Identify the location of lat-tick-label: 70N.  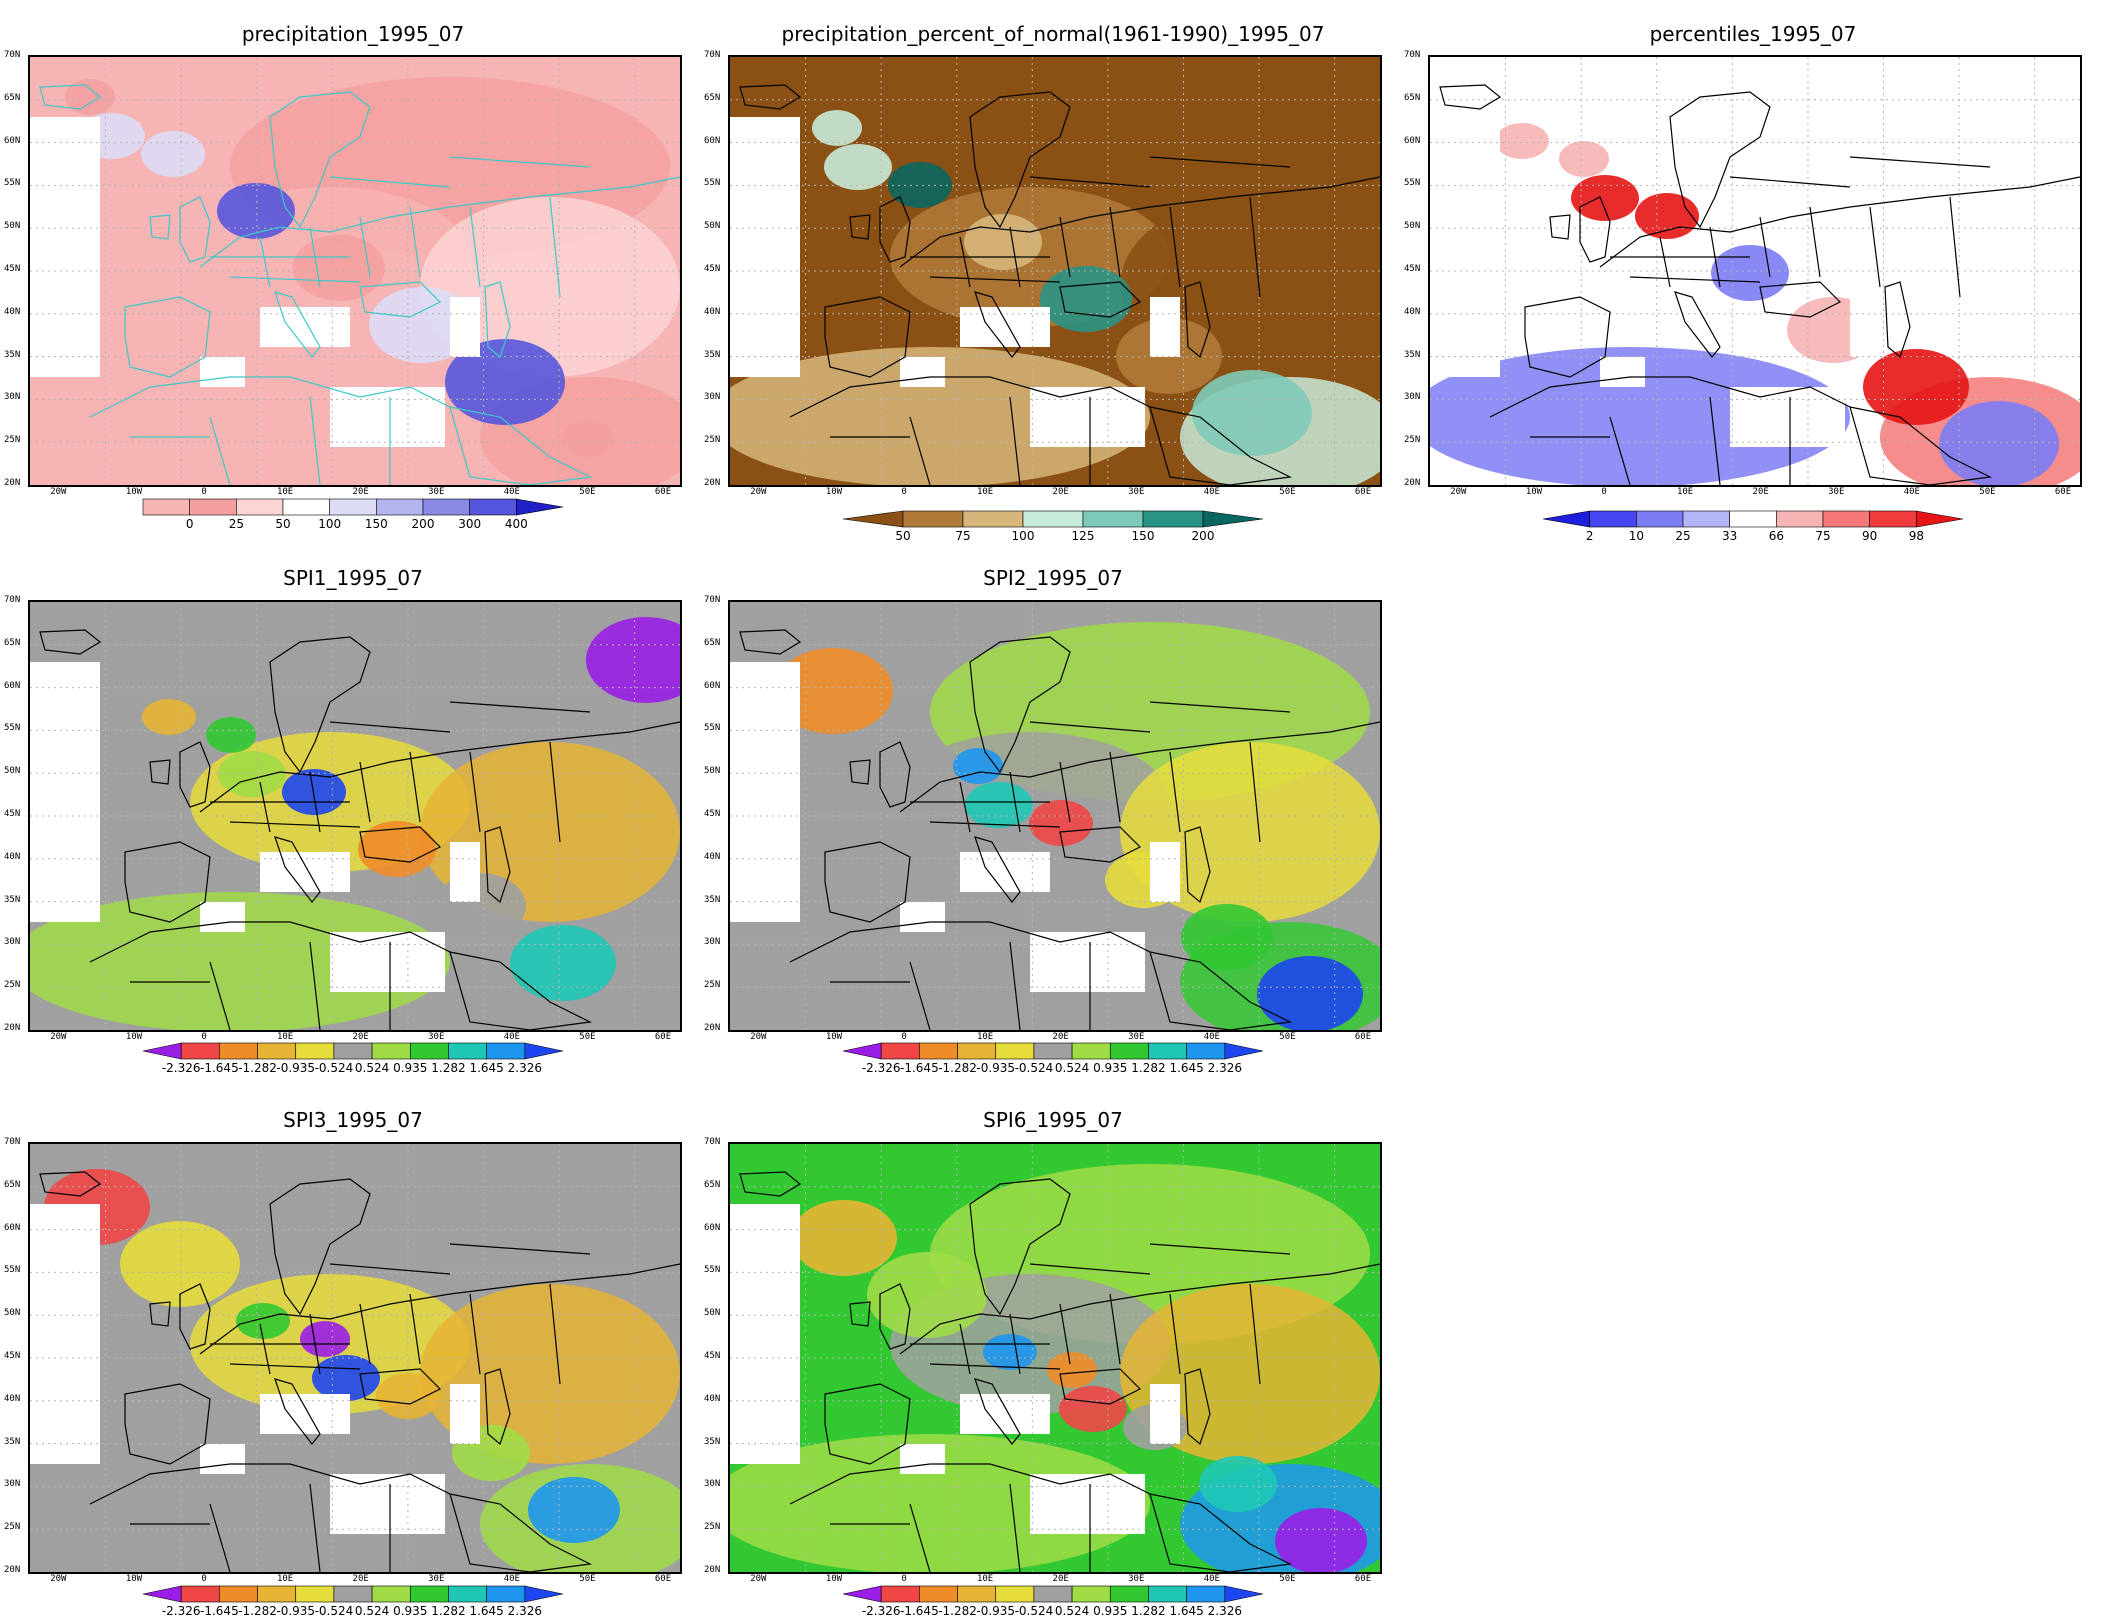
(1412, 55).